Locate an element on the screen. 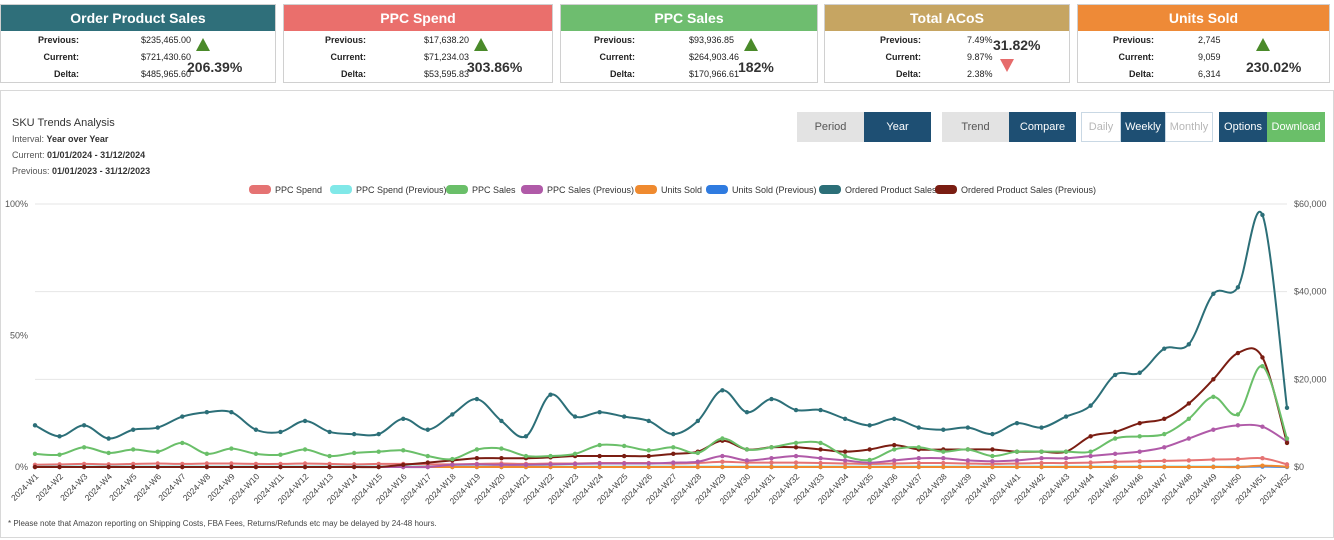  kpi-percent: 182% is located at coordinates (756, 67).